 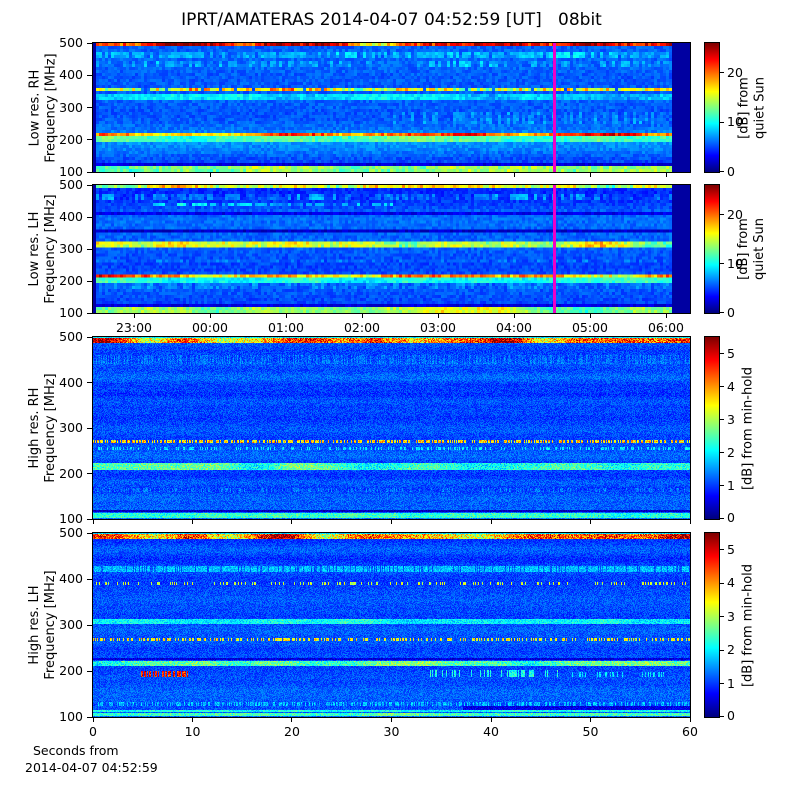 What do you see at coordinates (362, 327) in the screenshot?
I see `x-tick-label: 02:00` at bounding box center [362, 327].